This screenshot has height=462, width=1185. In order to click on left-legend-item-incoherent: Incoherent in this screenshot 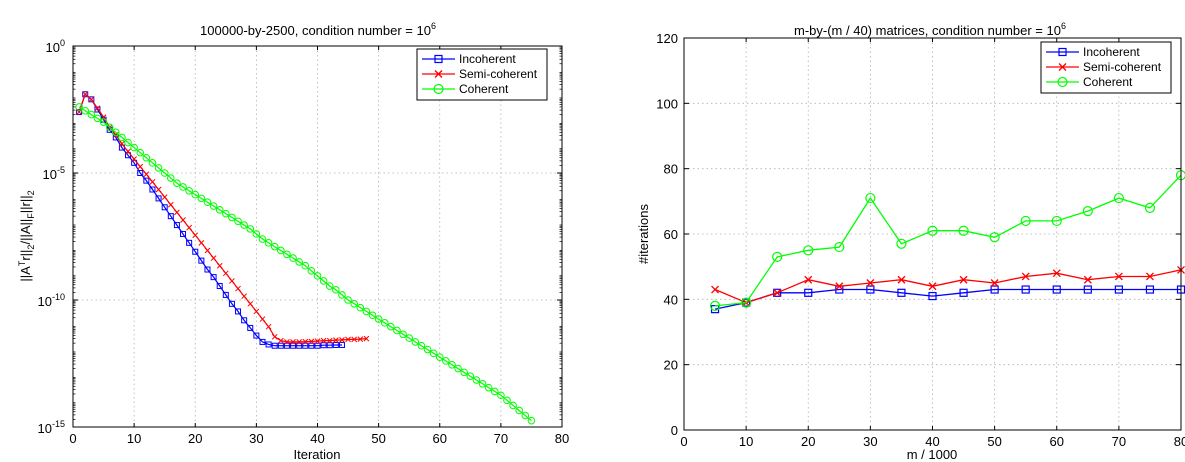, I will do `click(469, 59)`.